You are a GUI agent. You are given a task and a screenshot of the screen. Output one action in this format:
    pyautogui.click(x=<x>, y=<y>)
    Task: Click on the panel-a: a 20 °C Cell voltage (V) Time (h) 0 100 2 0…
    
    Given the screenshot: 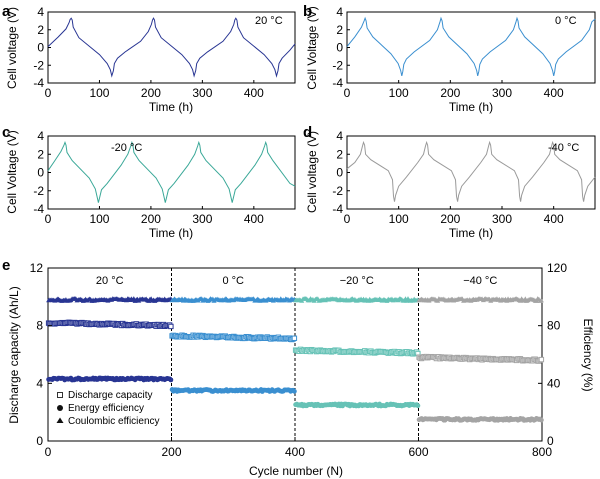 What is the action you would take?
    pyautogui.click(x=149, y=58)
    